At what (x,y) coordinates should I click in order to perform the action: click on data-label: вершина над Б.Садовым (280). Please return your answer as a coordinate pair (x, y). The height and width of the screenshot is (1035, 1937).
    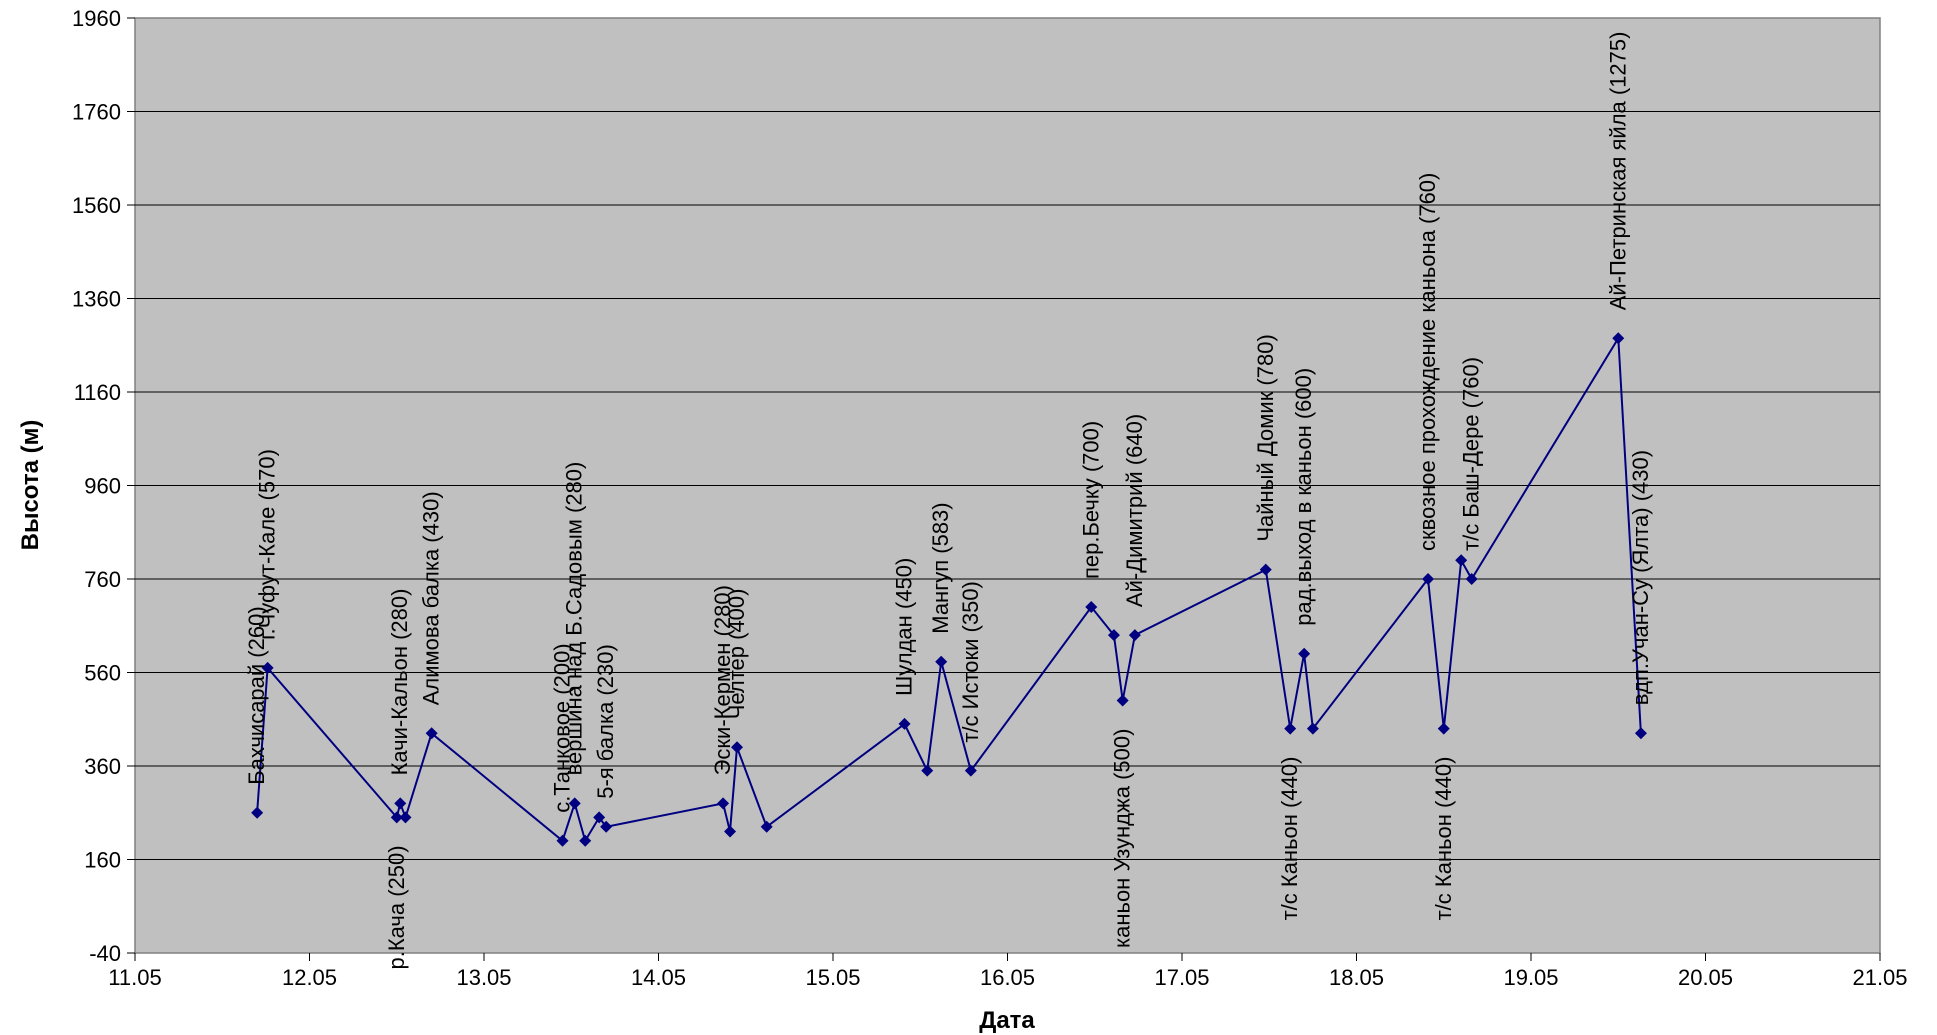
    Looking at the image, I should click on (574, 619).